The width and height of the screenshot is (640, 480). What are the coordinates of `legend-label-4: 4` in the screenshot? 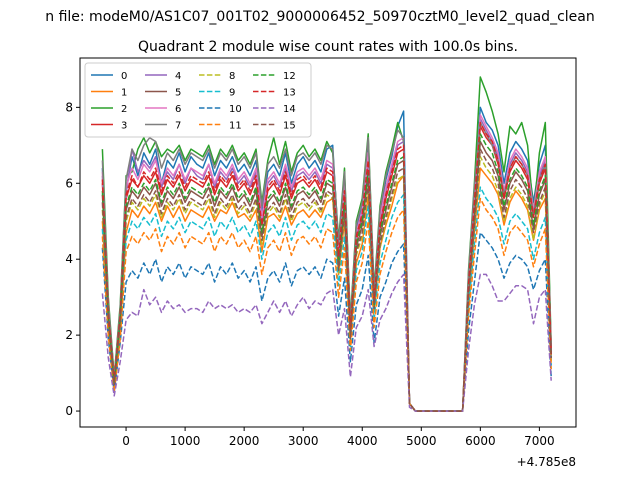 It's located at (178, 76).